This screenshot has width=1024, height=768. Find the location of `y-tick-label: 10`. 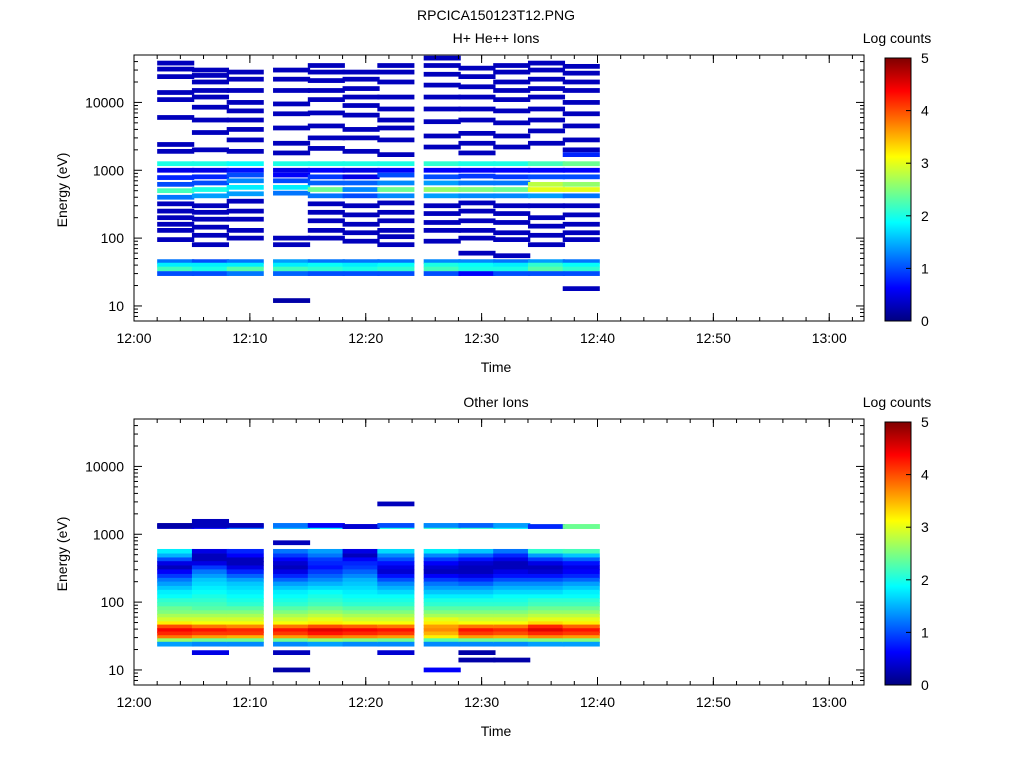

y-tick-label: 10 is located at coordinates (116, 306).